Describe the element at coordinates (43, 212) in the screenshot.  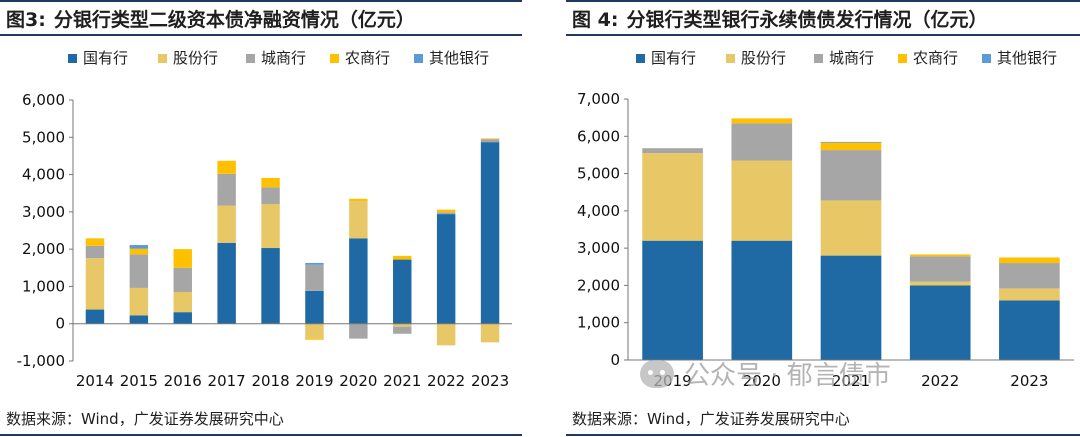
I see `y-tick-label: 3,000` at that location.